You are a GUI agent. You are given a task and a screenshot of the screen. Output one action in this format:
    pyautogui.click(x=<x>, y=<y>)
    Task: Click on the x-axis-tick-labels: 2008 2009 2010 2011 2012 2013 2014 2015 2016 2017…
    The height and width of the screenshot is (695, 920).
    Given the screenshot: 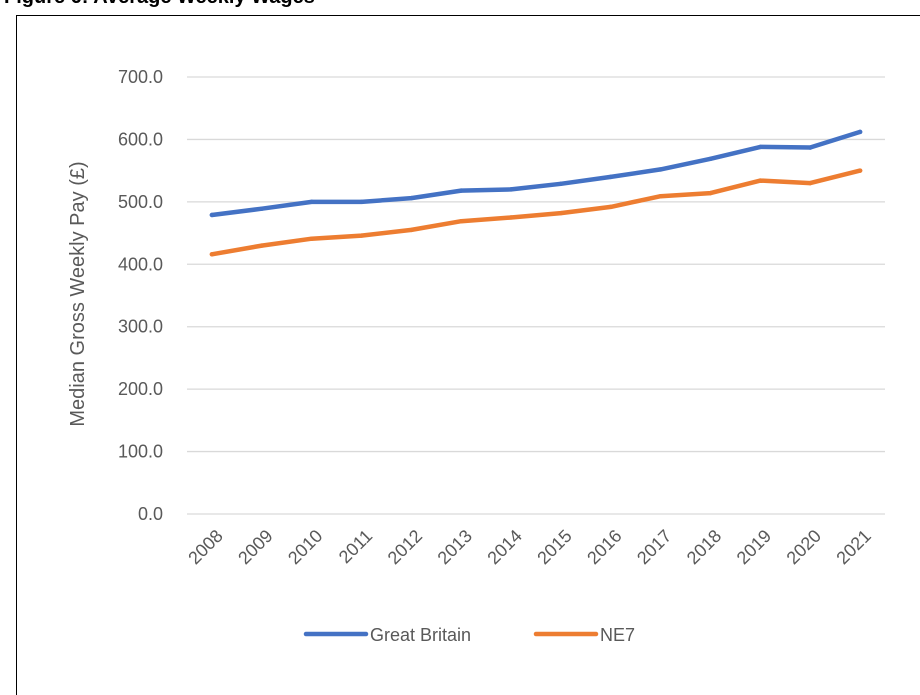 What is the action you would take?
    pyautogui.click(x=529, y=547)
    